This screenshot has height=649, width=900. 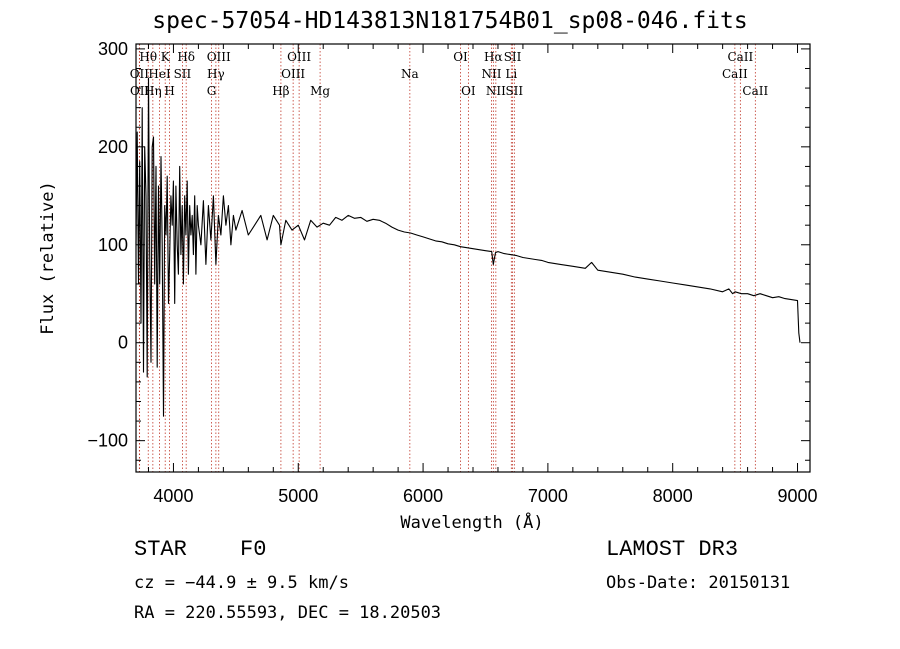 I want to click on x-tick-label: 8000, so click(x=673, y=496).